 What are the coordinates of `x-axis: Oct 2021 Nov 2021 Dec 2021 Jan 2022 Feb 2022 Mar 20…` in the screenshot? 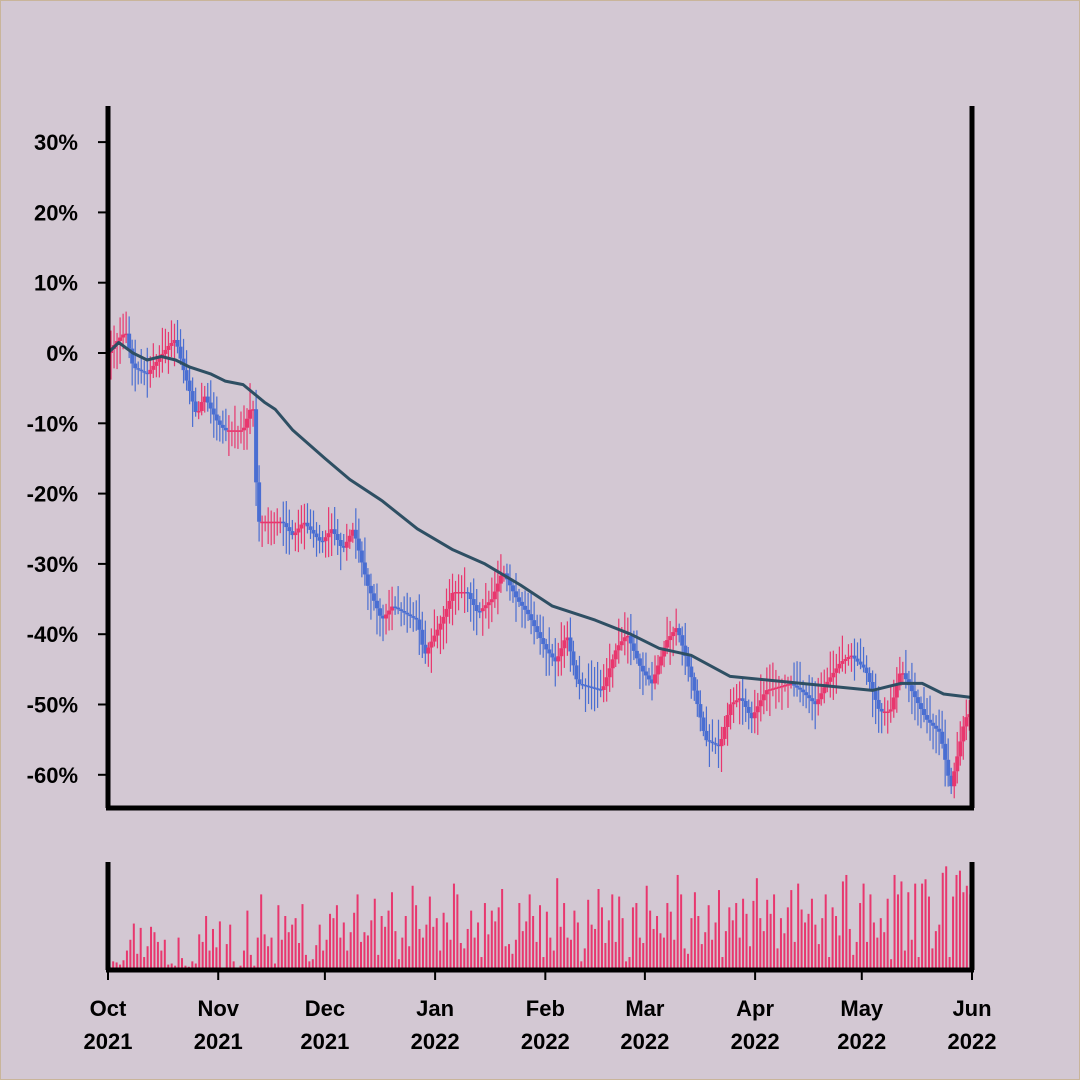 It's located at (540, 1012).